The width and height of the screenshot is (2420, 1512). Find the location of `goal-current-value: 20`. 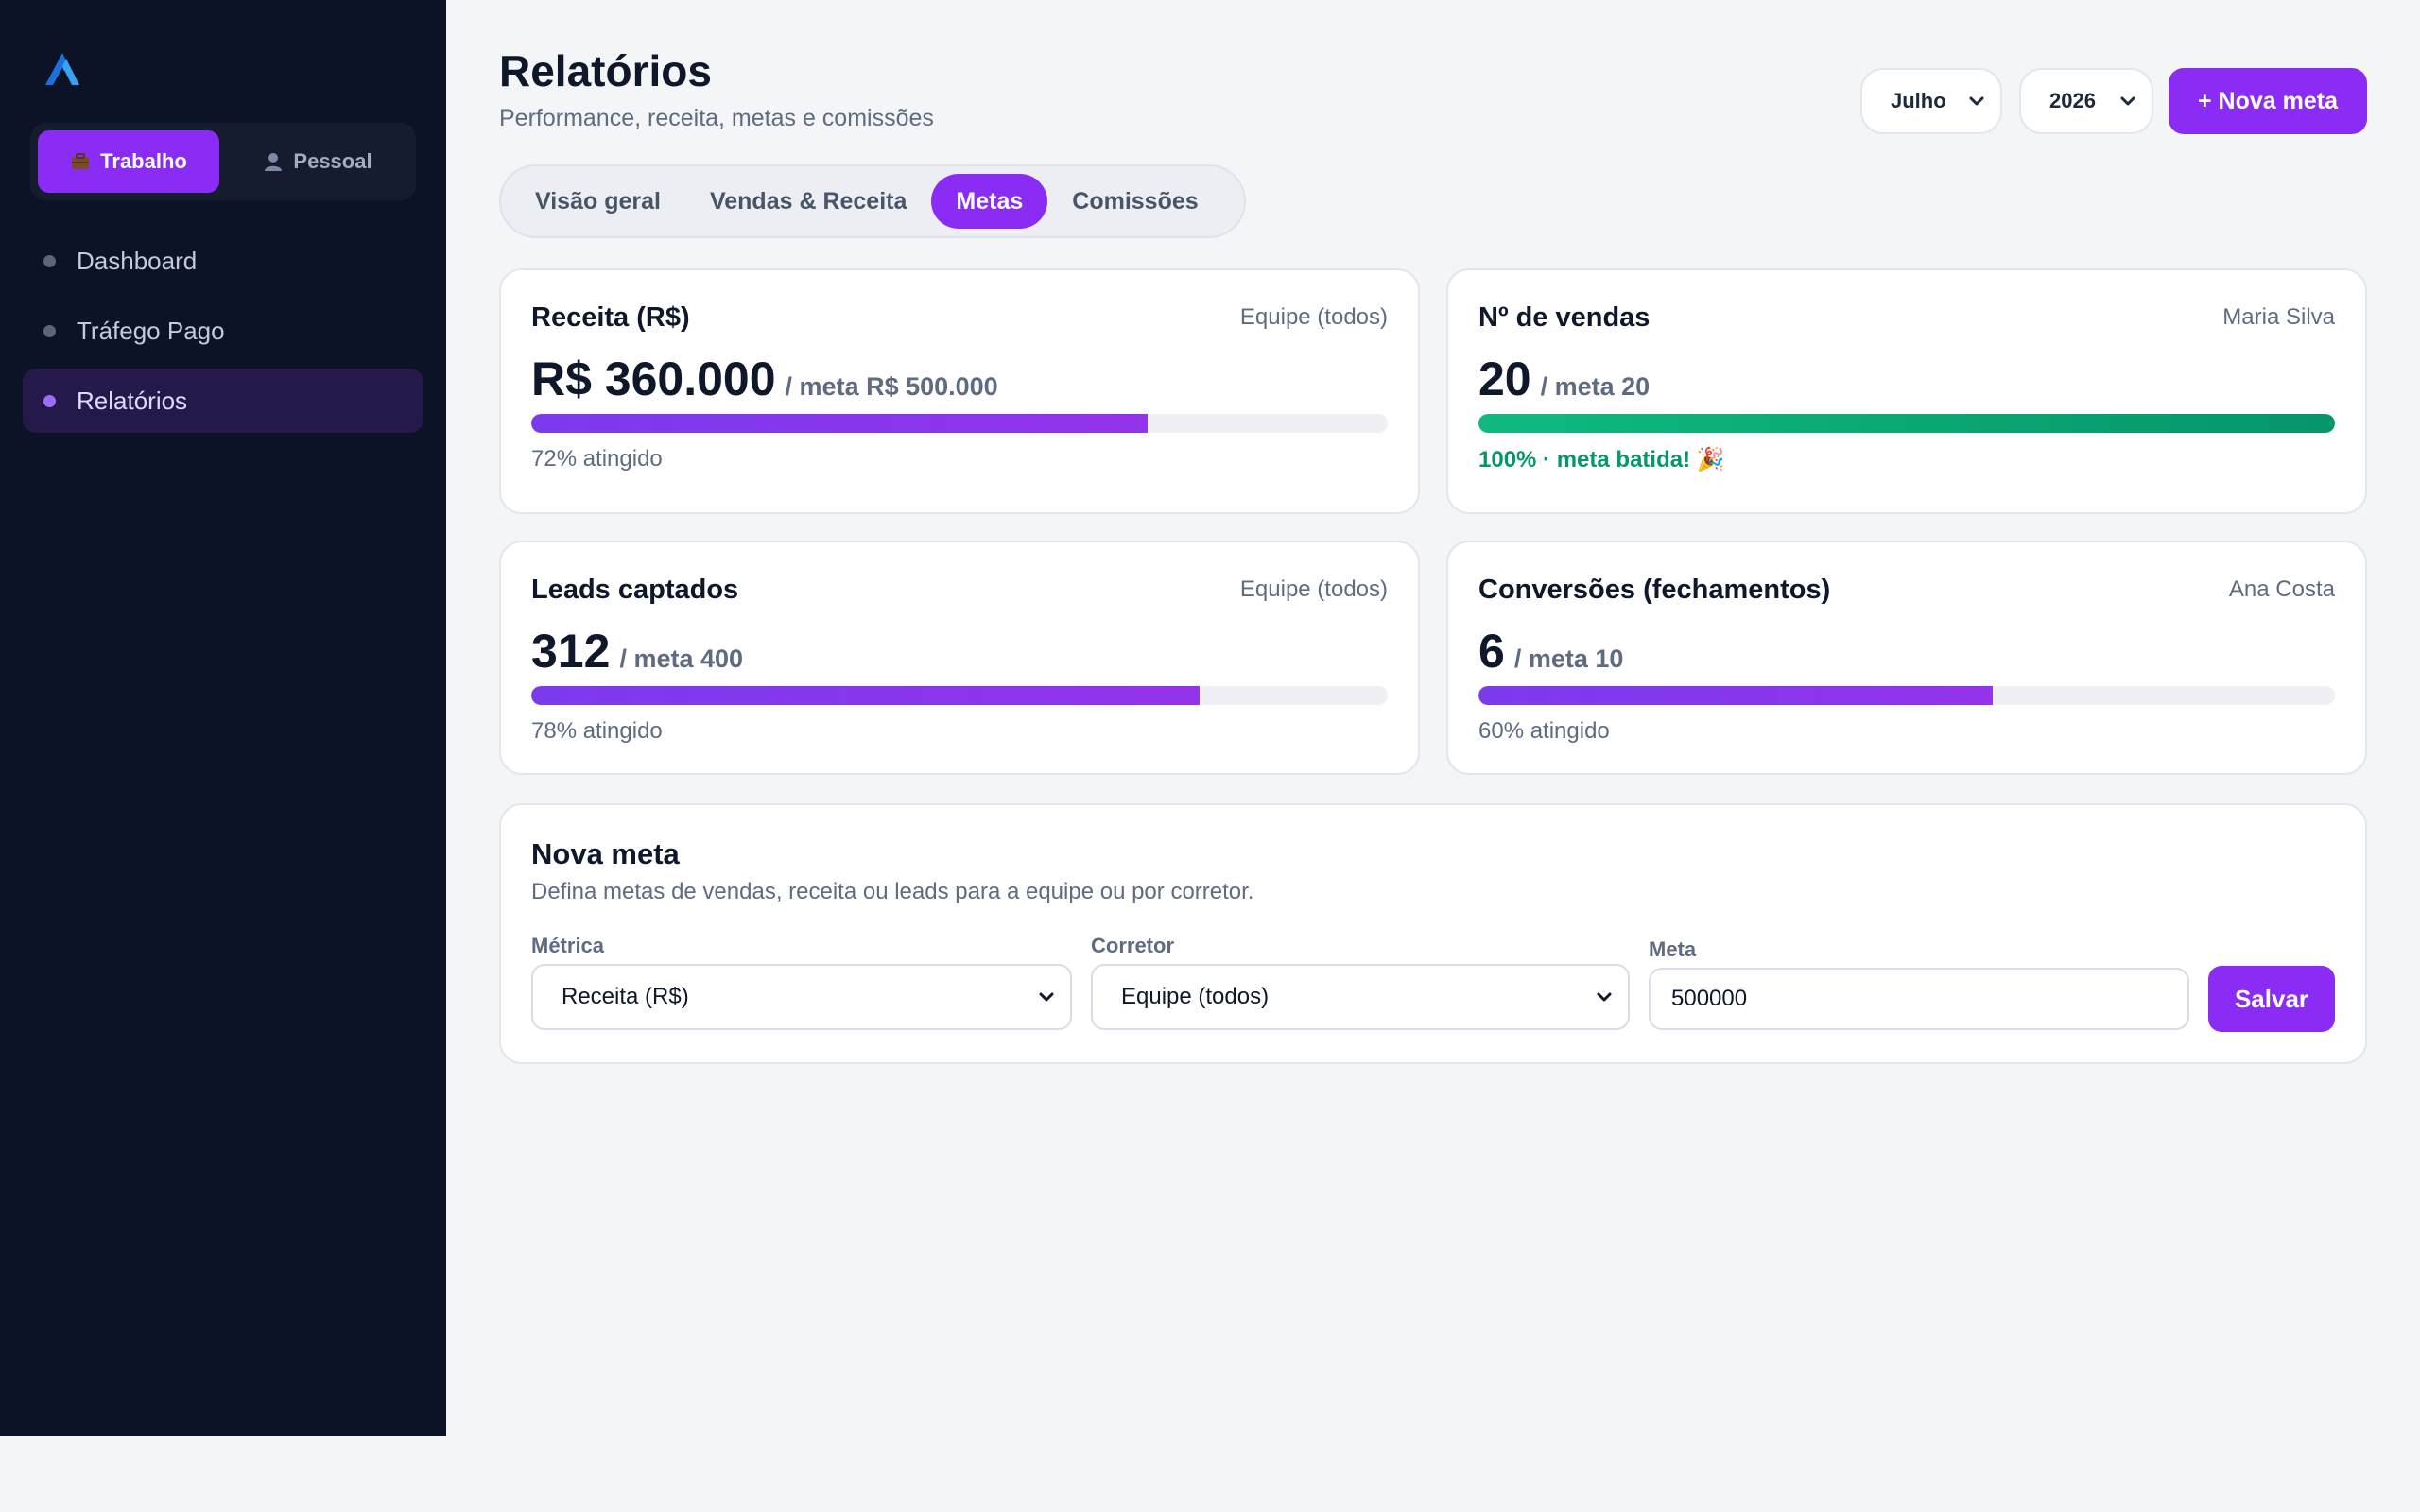

goal-current-value: 20 is located at coordinates (1504, 378).